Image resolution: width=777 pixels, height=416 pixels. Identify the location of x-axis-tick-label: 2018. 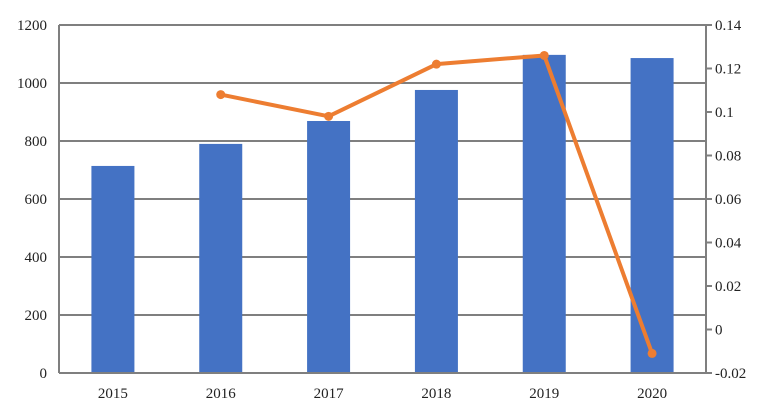
(436, 394).